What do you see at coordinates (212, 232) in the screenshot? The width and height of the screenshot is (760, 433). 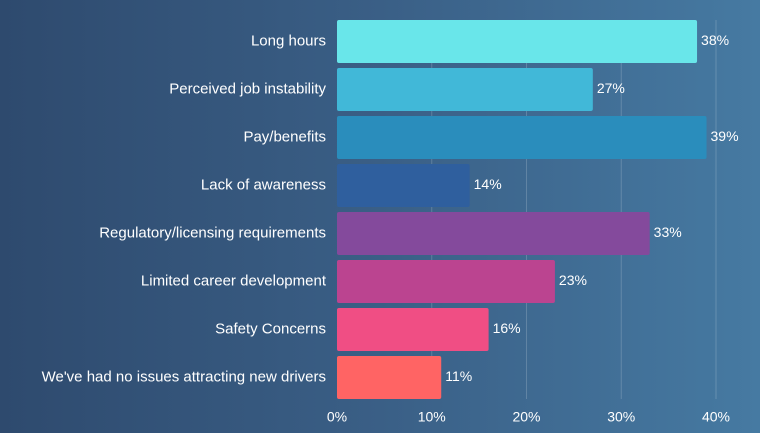 I see `category-label-4: Regulatory/licensing requirements` at bounding box center [212, 232].